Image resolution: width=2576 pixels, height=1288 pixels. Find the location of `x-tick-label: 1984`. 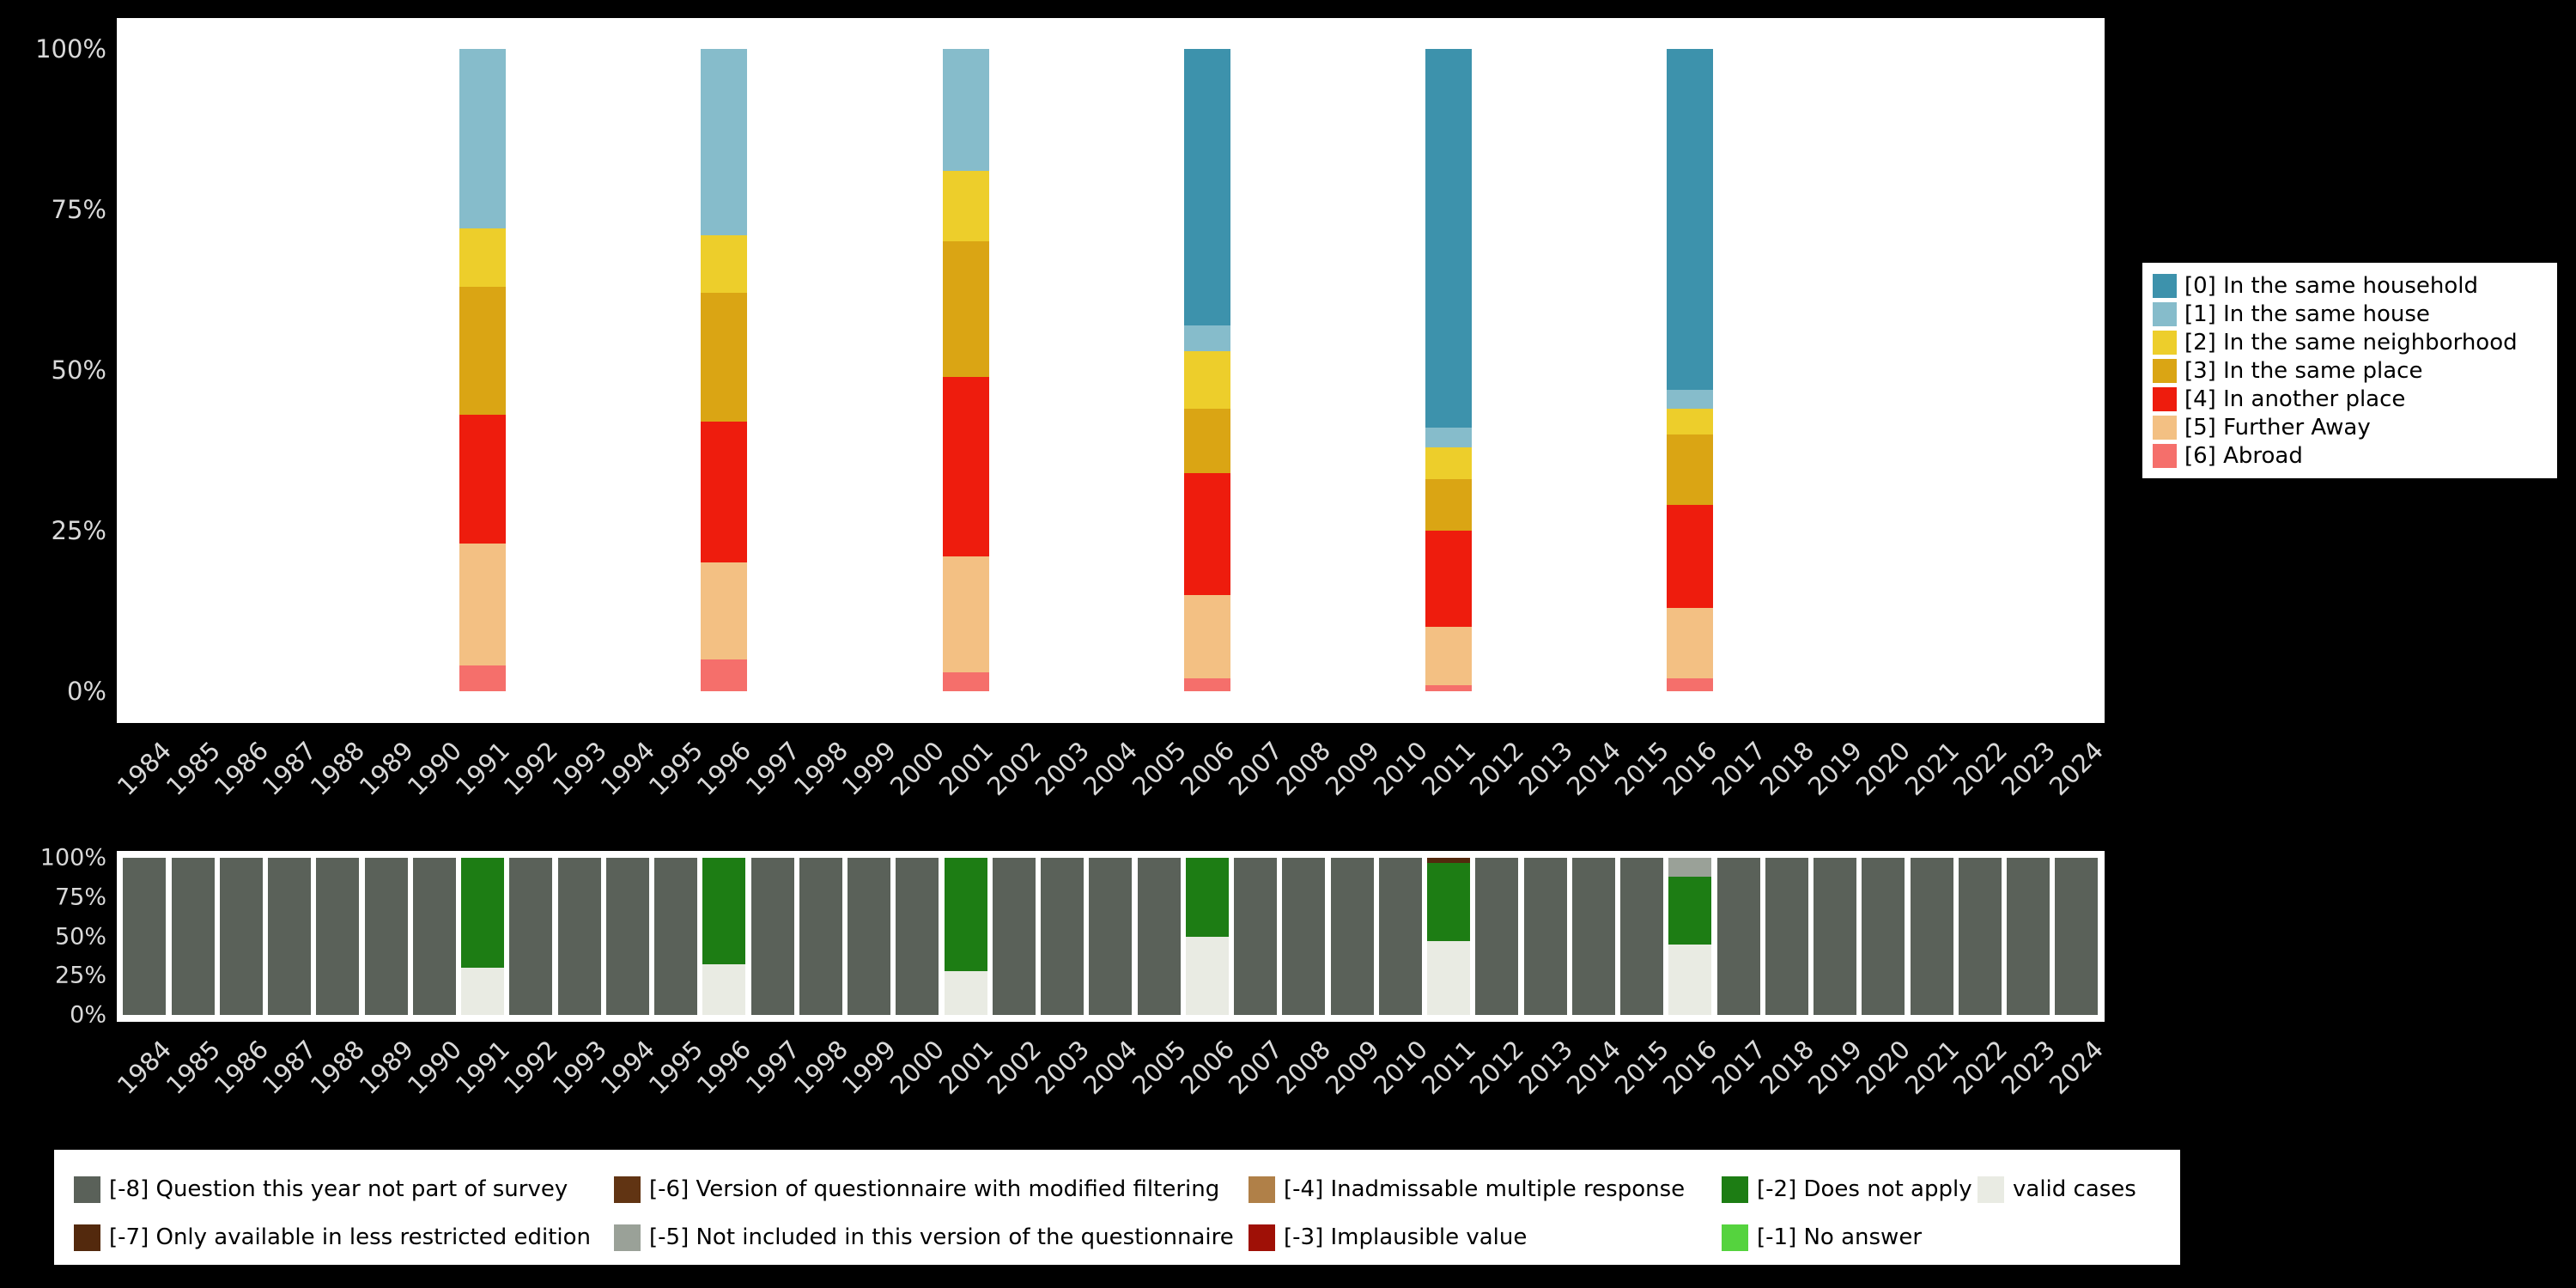

x-tick-label: 1984 is located at coordinates (145, 768).